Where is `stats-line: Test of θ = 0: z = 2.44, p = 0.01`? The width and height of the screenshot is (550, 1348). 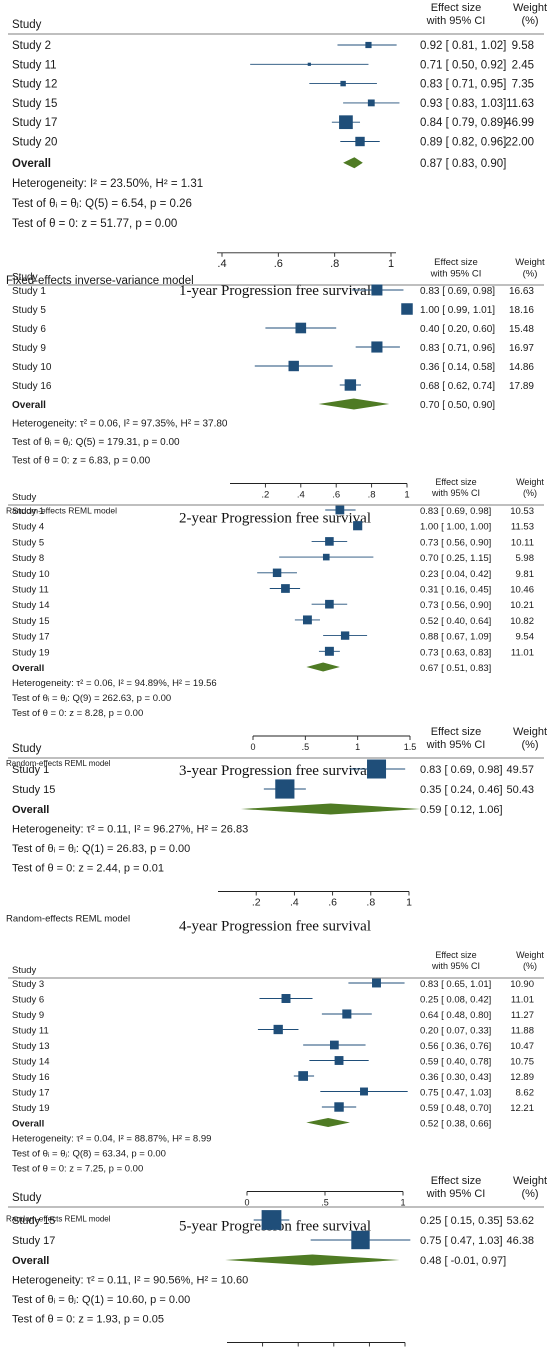 stats-line: Test of θ = 0: z = 2.44, p = 0.01 is located at coordinates (88, 869).